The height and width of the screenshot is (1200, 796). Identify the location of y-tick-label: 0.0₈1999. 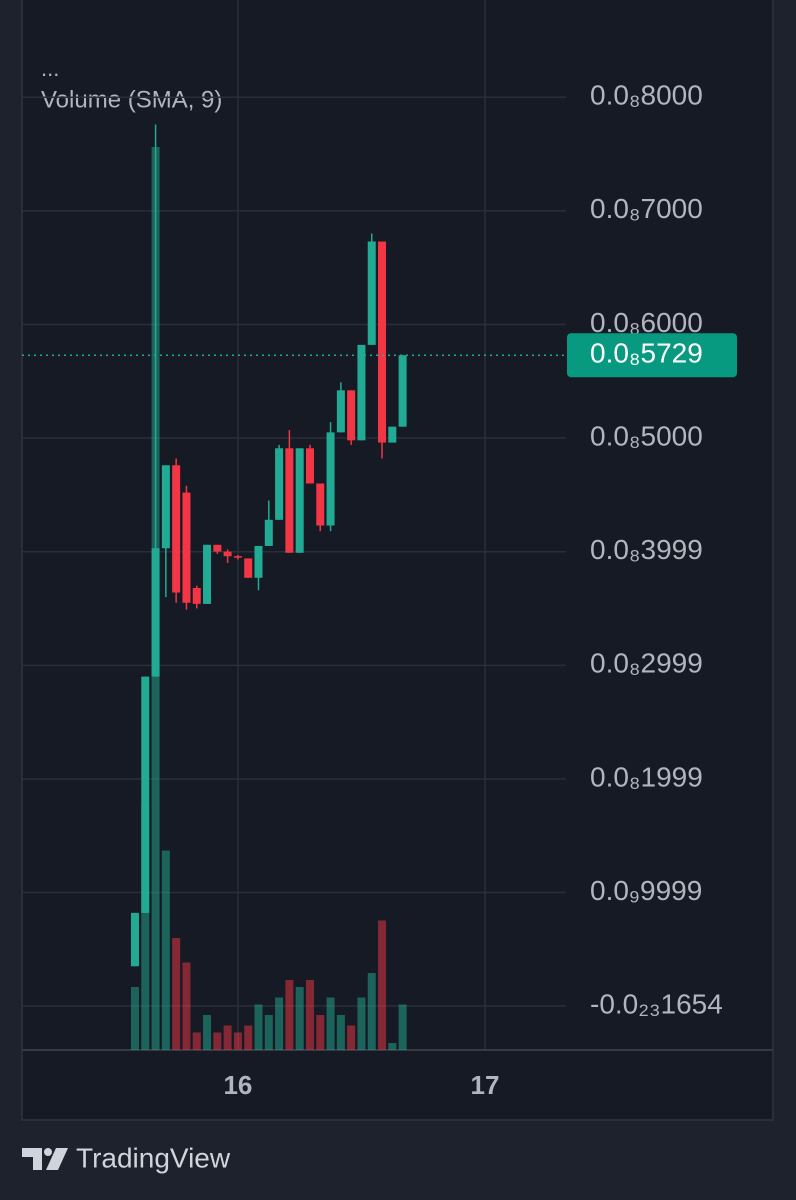
(646, 776).